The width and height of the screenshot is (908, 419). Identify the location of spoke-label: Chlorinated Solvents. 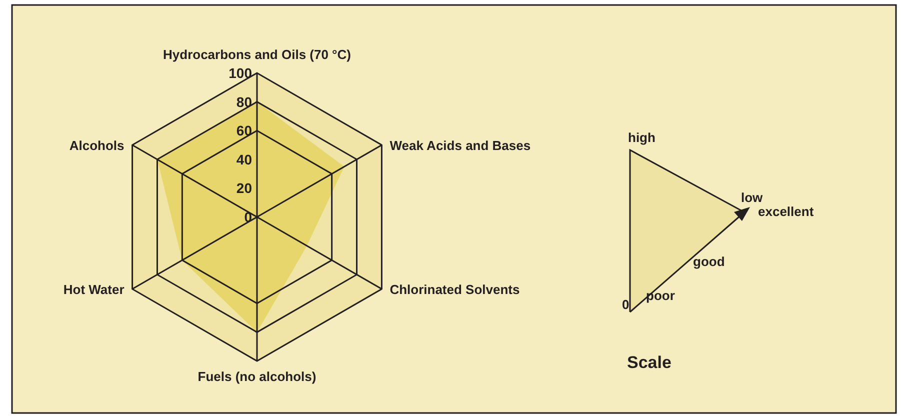
(455, 289).